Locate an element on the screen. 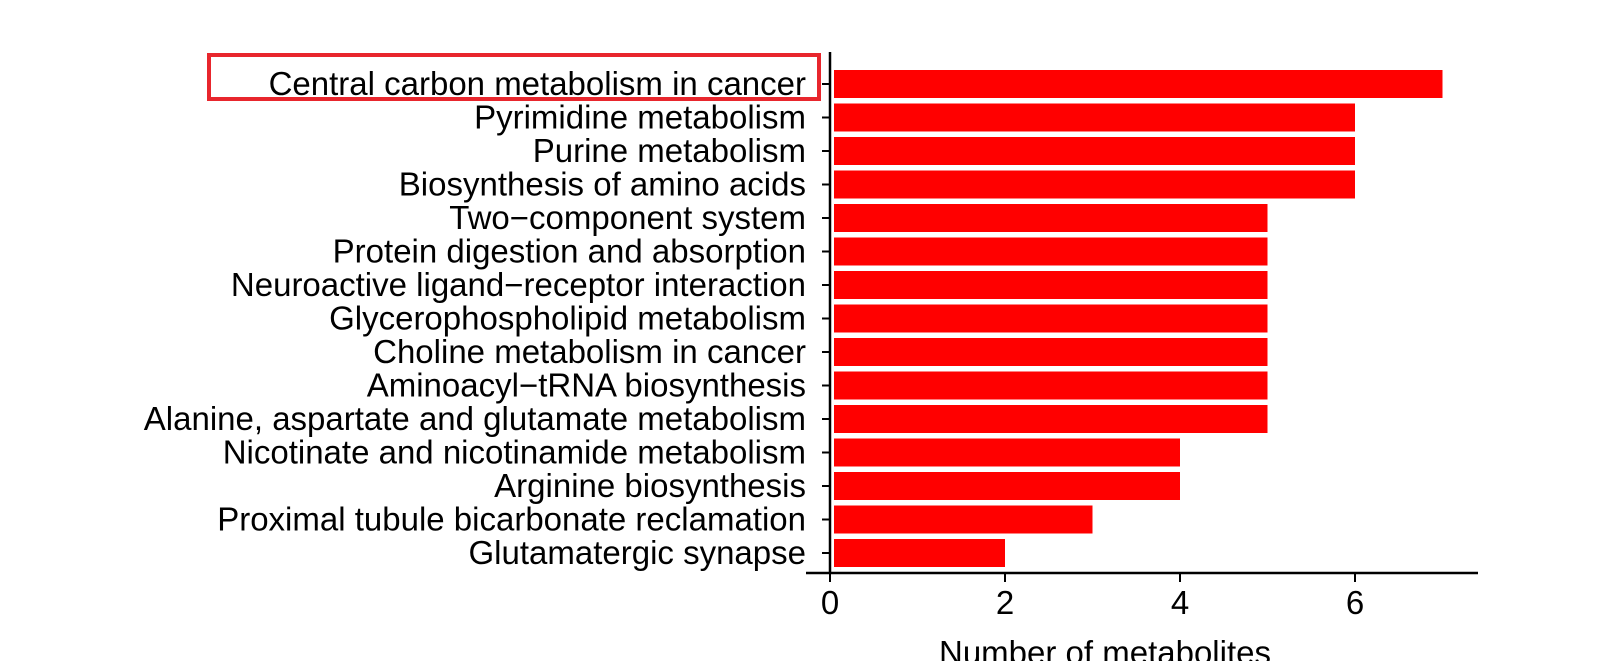 The height and width of the screenshot is (661, 1609). category-label: Aminoacyl−tRNA biosynthesis is located at coordinates (586, 385).